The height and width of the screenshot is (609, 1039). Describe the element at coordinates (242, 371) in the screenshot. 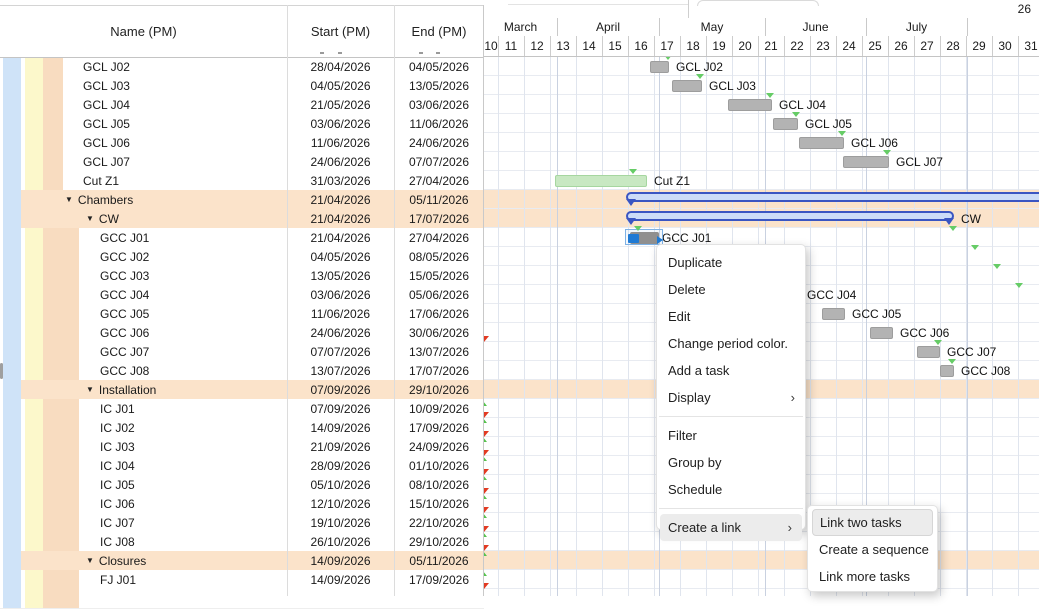

I see `table-row-gcc-j08: GCC J08 13/07/2026 17/07/2026` at that location.